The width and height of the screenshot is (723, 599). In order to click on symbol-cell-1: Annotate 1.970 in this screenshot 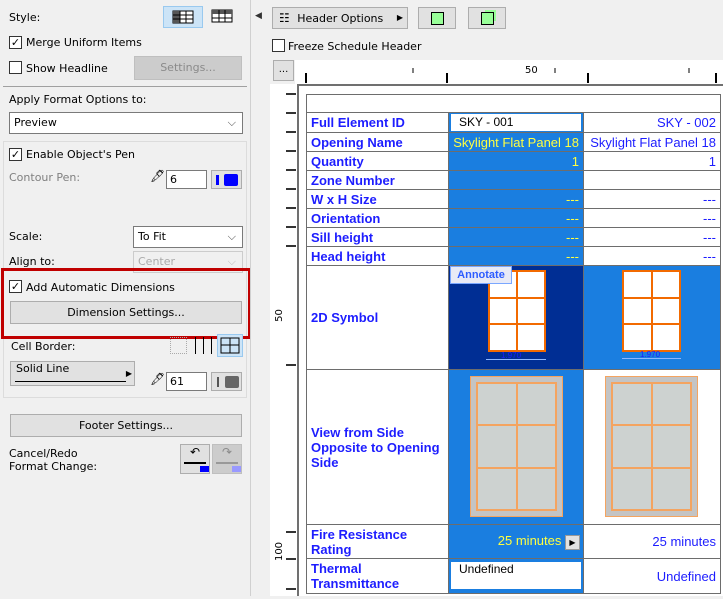, I will do `click(516, 317)`.